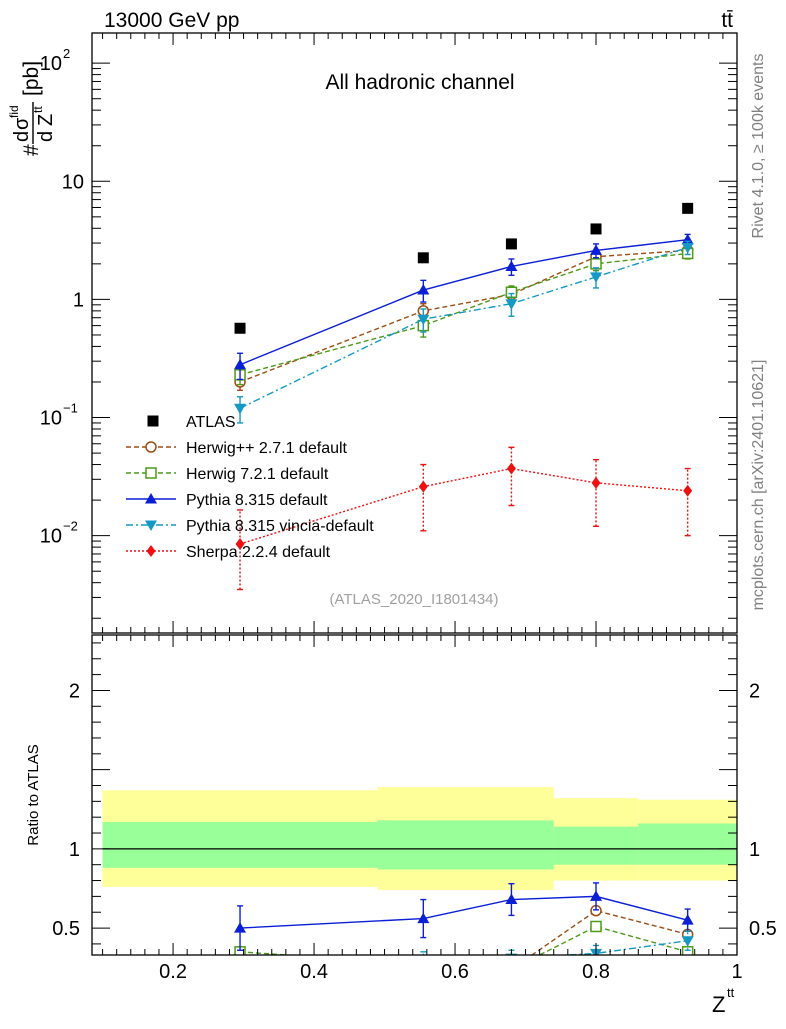 This screenshot has height=1029, width=786. What do you see at coordinates (70, 526) in the screenshot?
I see `main-y-tick-label-exp: −2` at bounding box center [70, 526].